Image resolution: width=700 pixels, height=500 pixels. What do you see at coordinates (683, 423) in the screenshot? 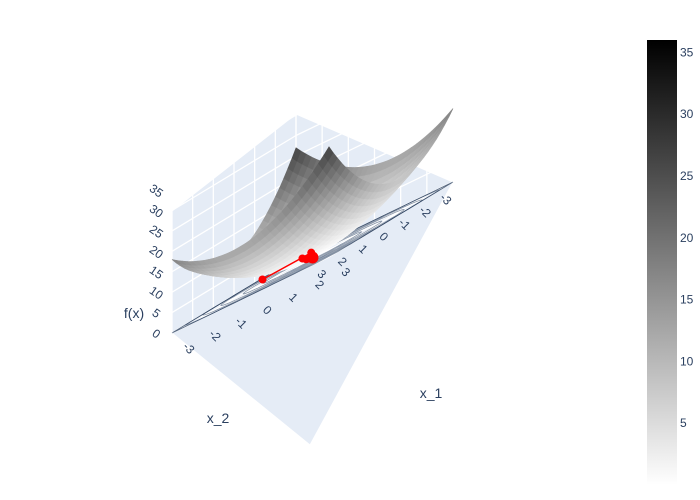
I see `colorbar-tick-label: 5` at bounding box center [683, 423].